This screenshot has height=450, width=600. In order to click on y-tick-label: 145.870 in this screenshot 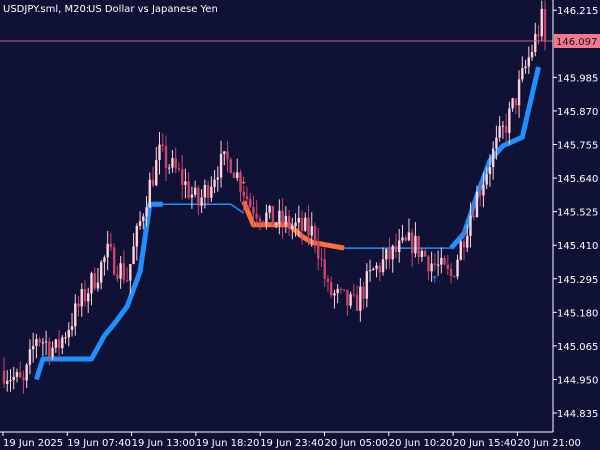, I will do `click(577, 112)`.